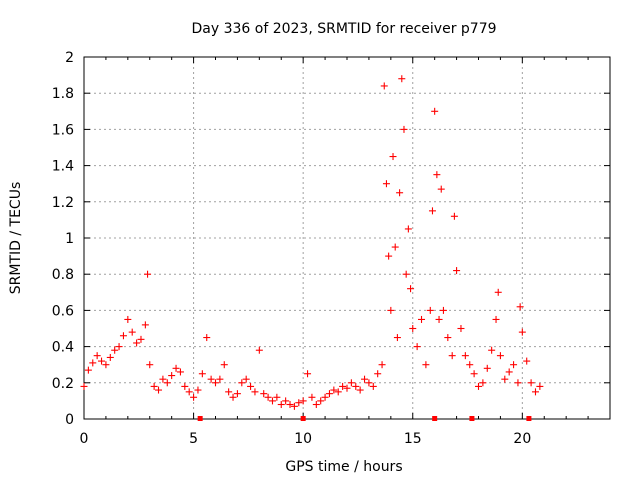 The image size is (640, 480). Describe the element at coordinates (343, 467) in the screenshot. I see `x-axis-label: GPS time / hours` at that location.